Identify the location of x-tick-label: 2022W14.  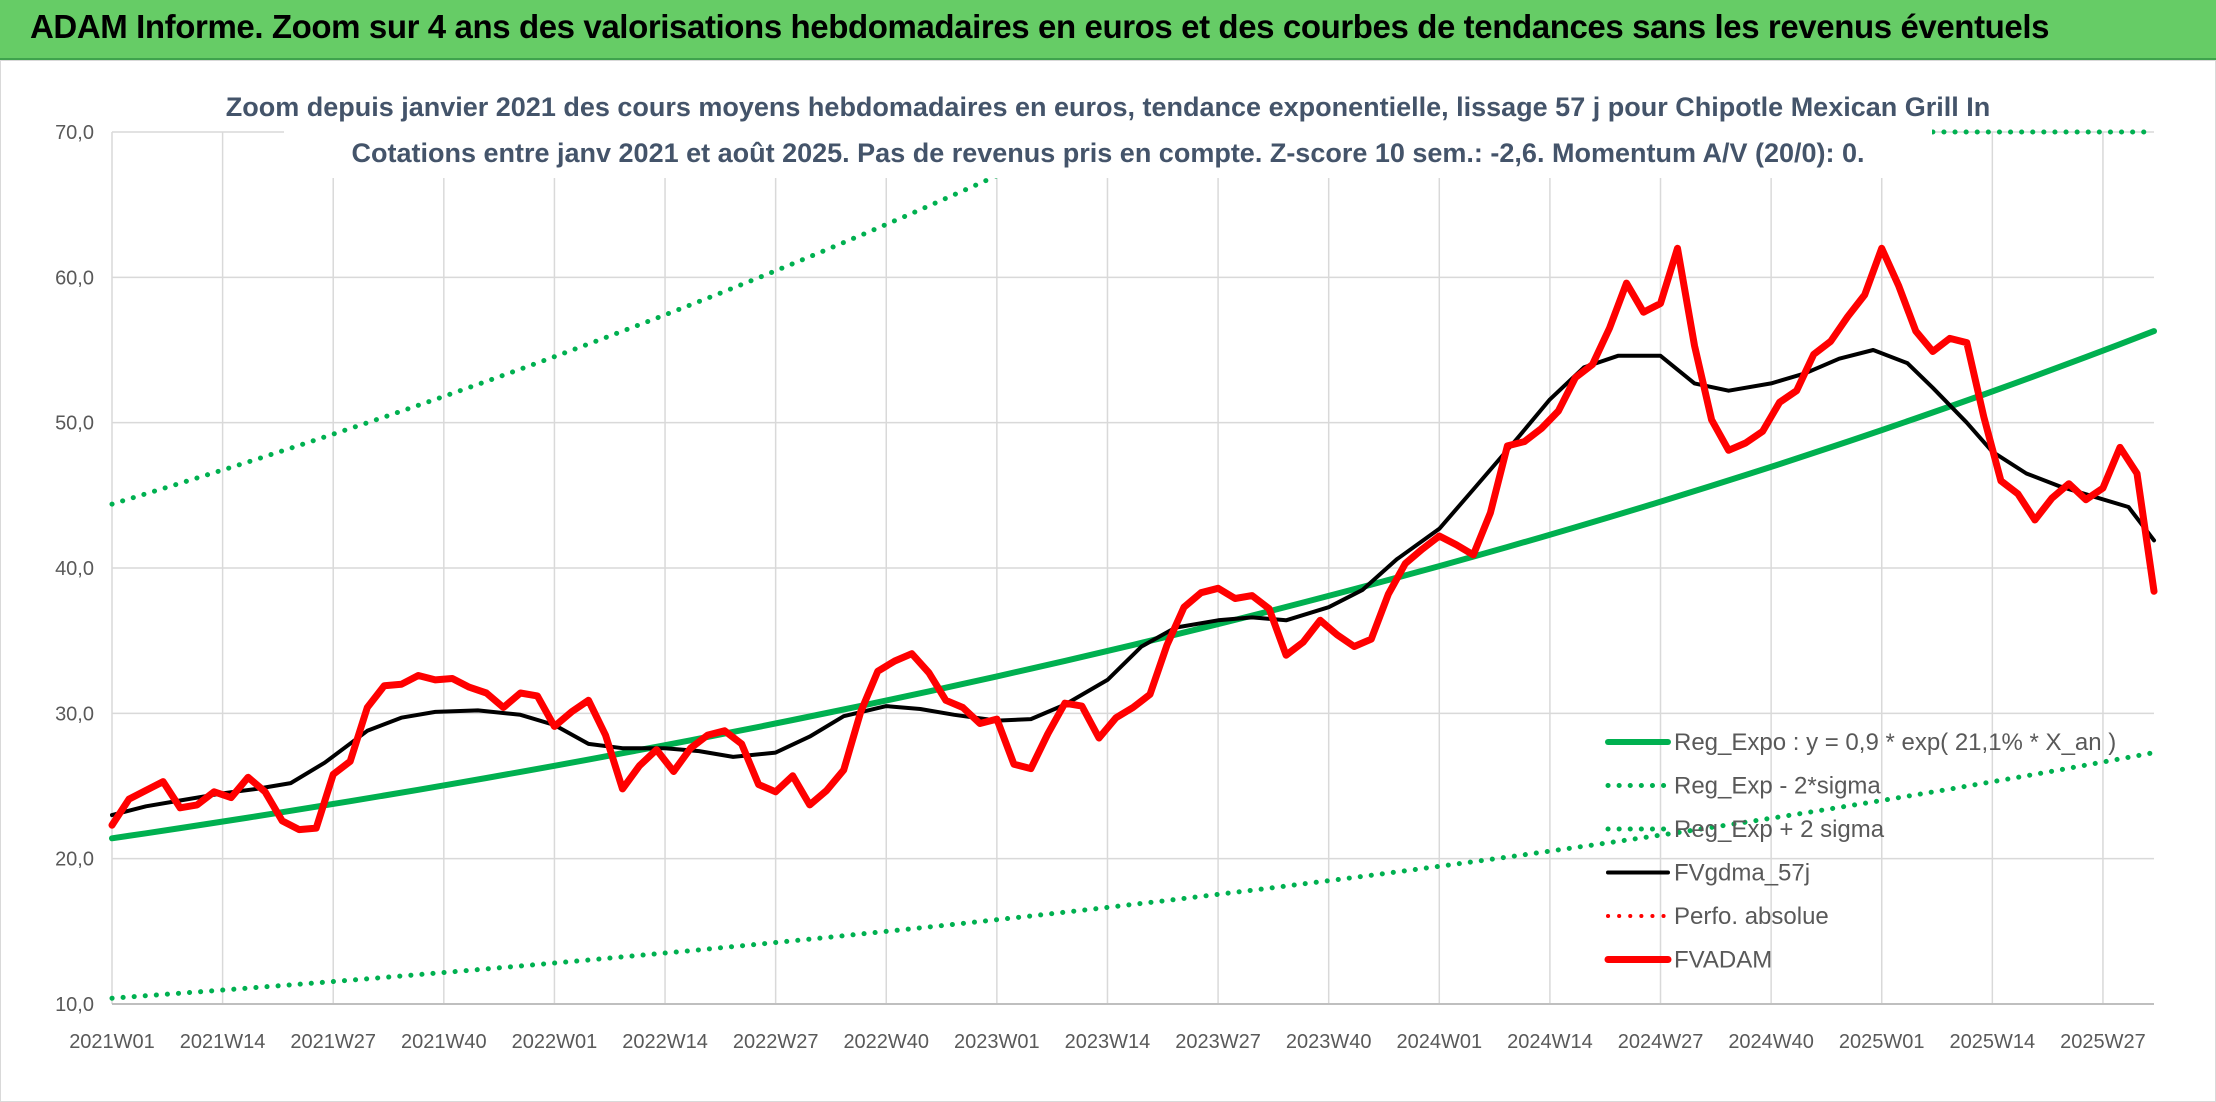
(665, 1042).